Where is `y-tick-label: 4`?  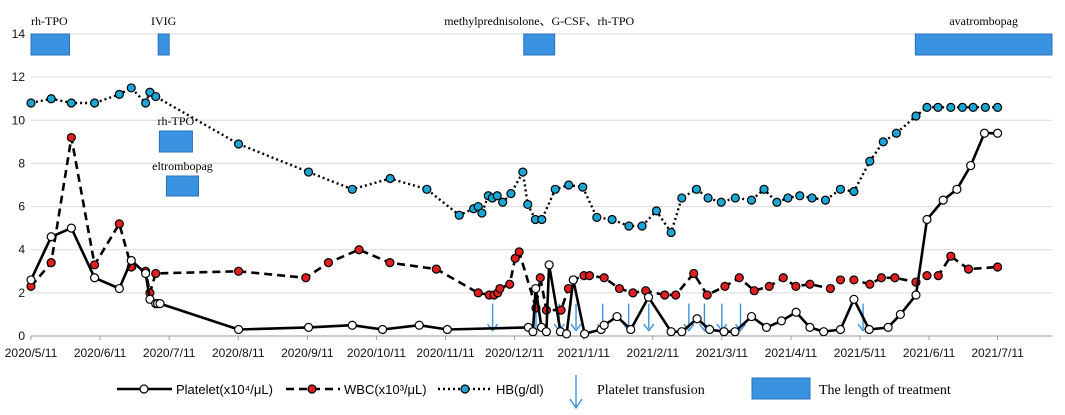
y-tick-label: 4 is located at coordinates (21, 250).